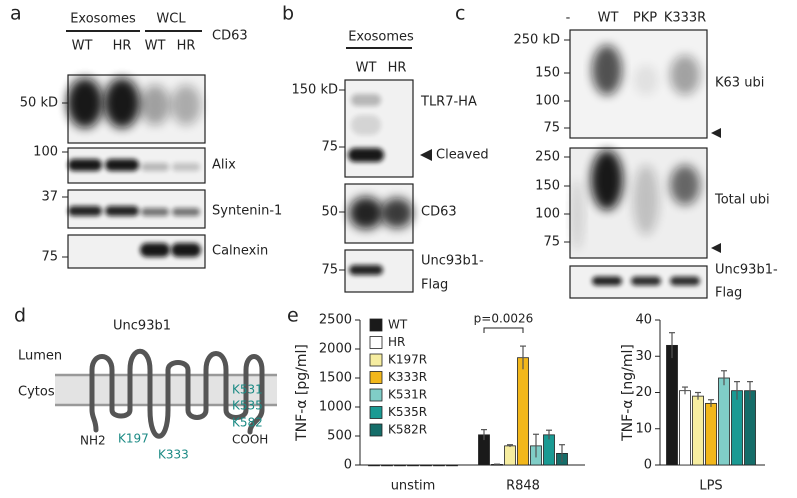 This screenshot has width=797, height=498. What do you see at coordinates (537, 40) in the screenshot?
I see `size-marker: 250 kD` at bounding box center [537, 40].